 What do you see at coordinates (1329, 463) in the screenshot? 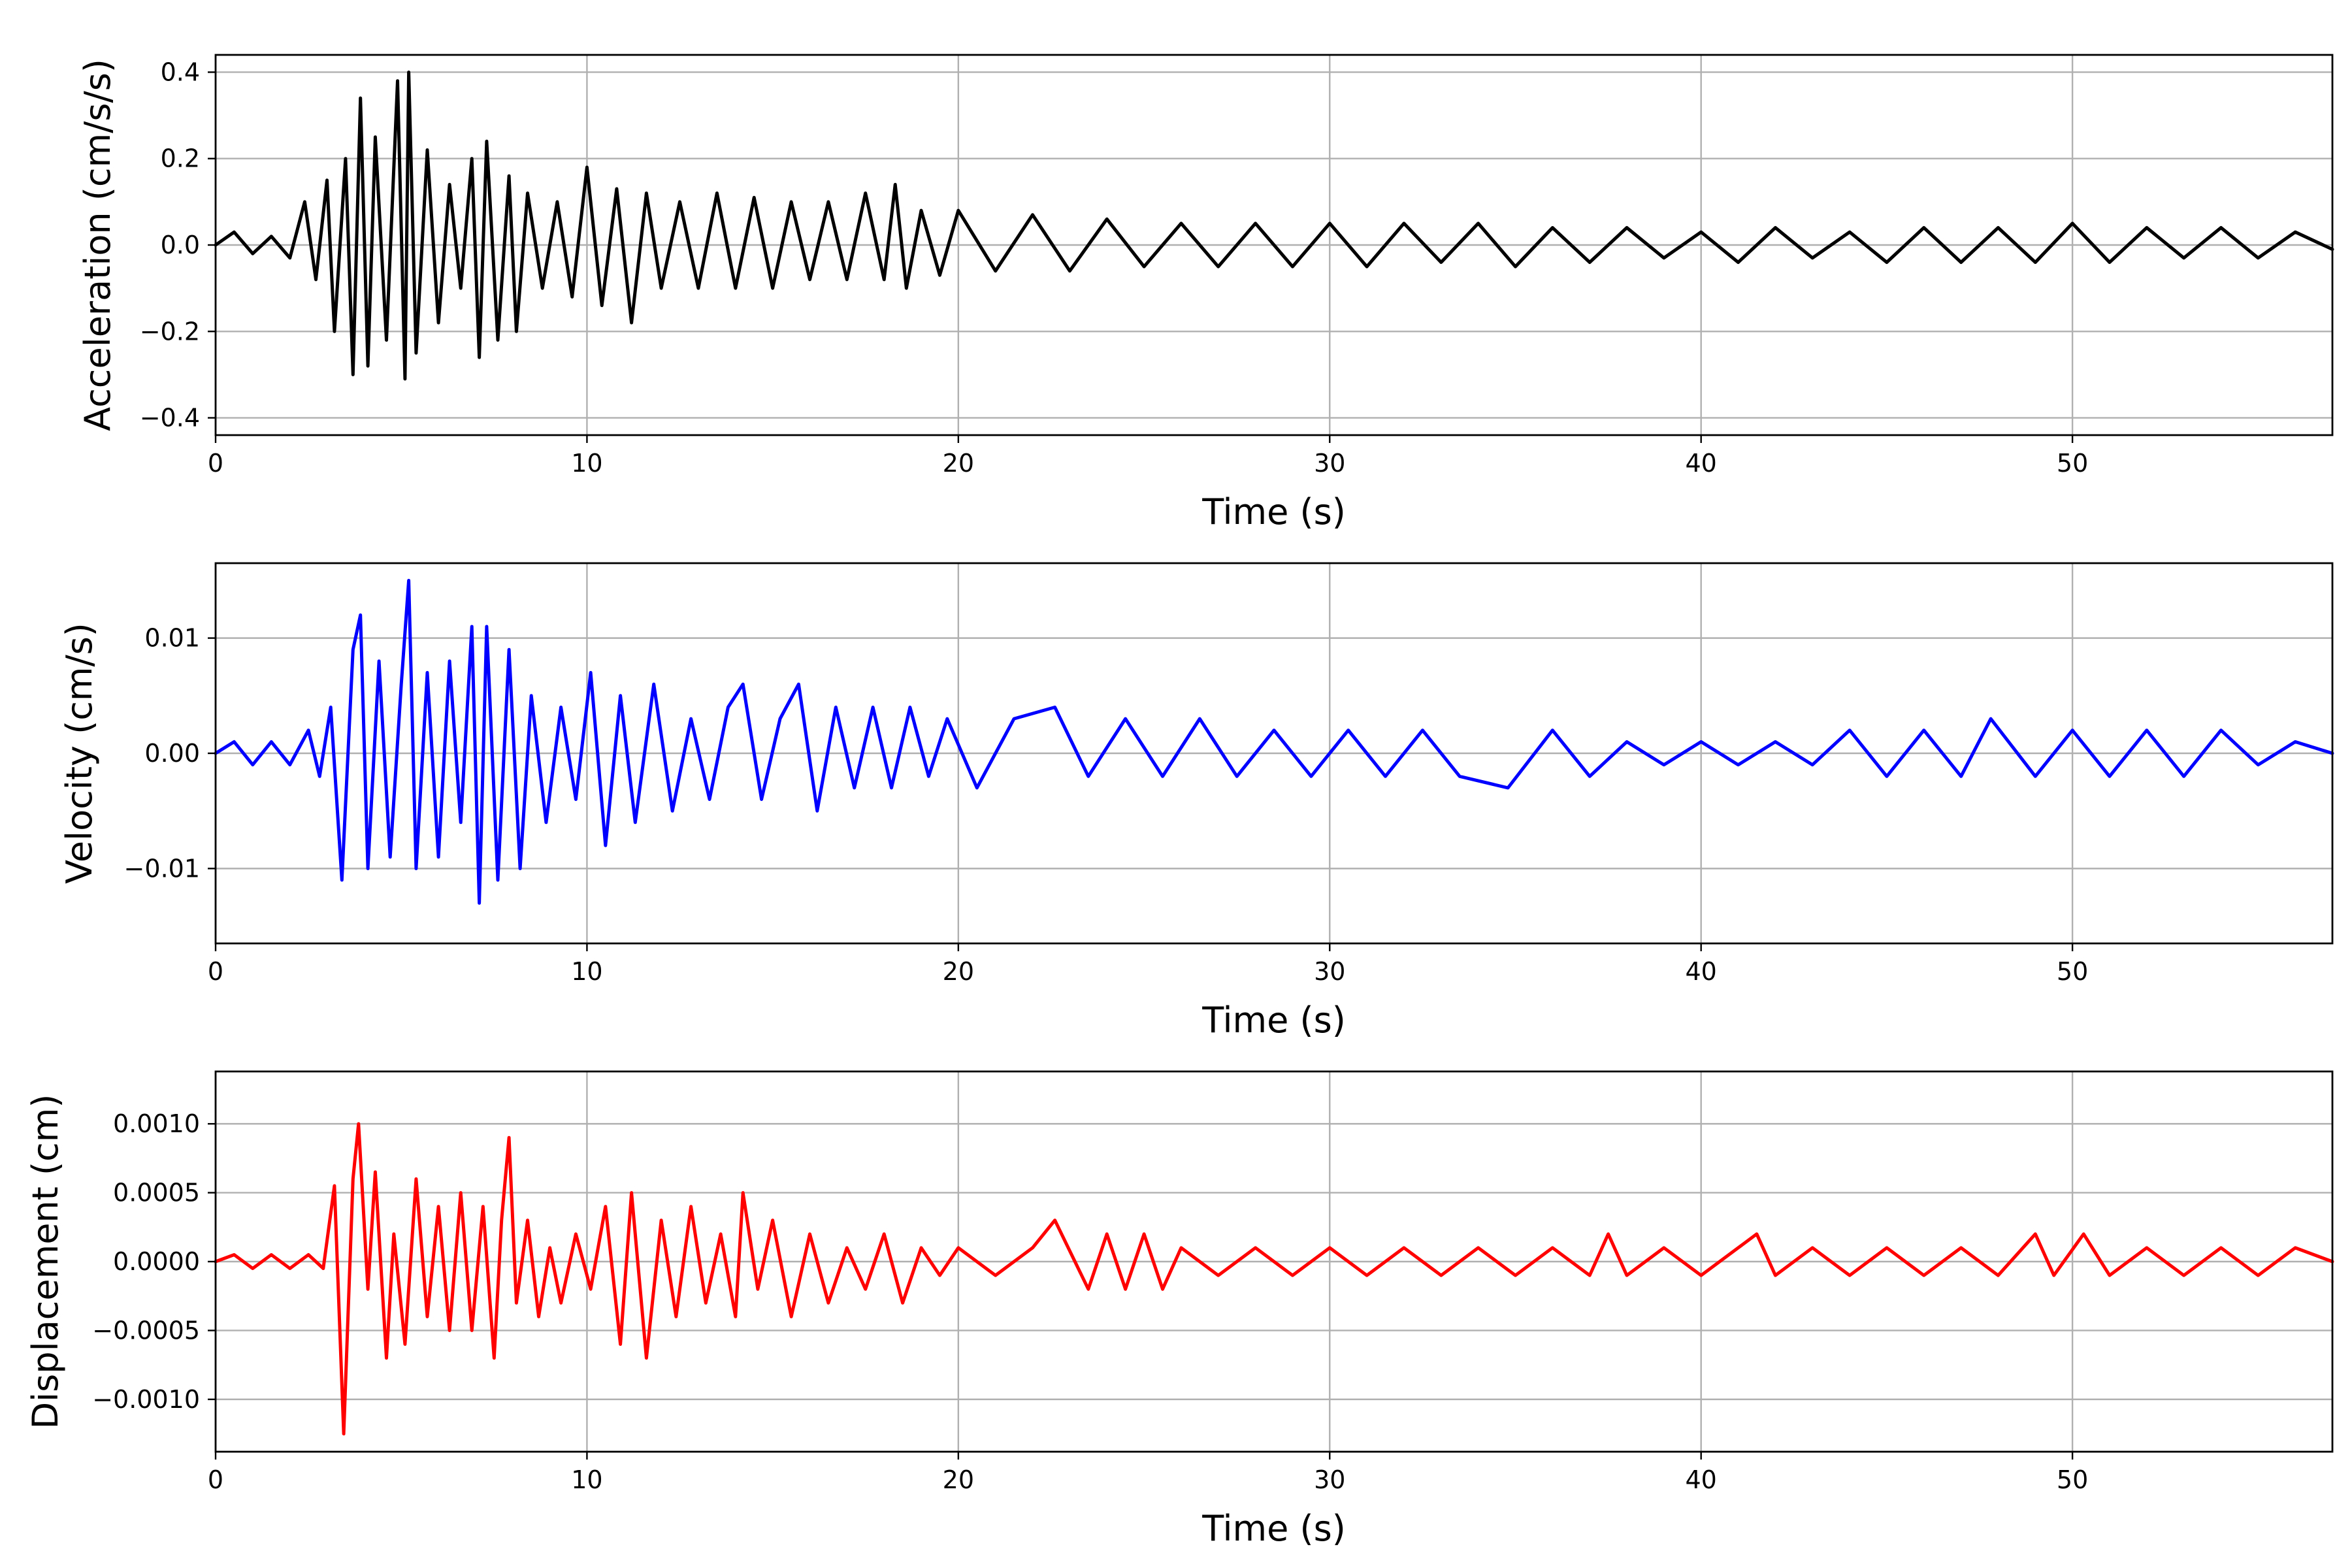
I see `acceleration-x-tick-label: 30` at bounding box center [1329, 463].